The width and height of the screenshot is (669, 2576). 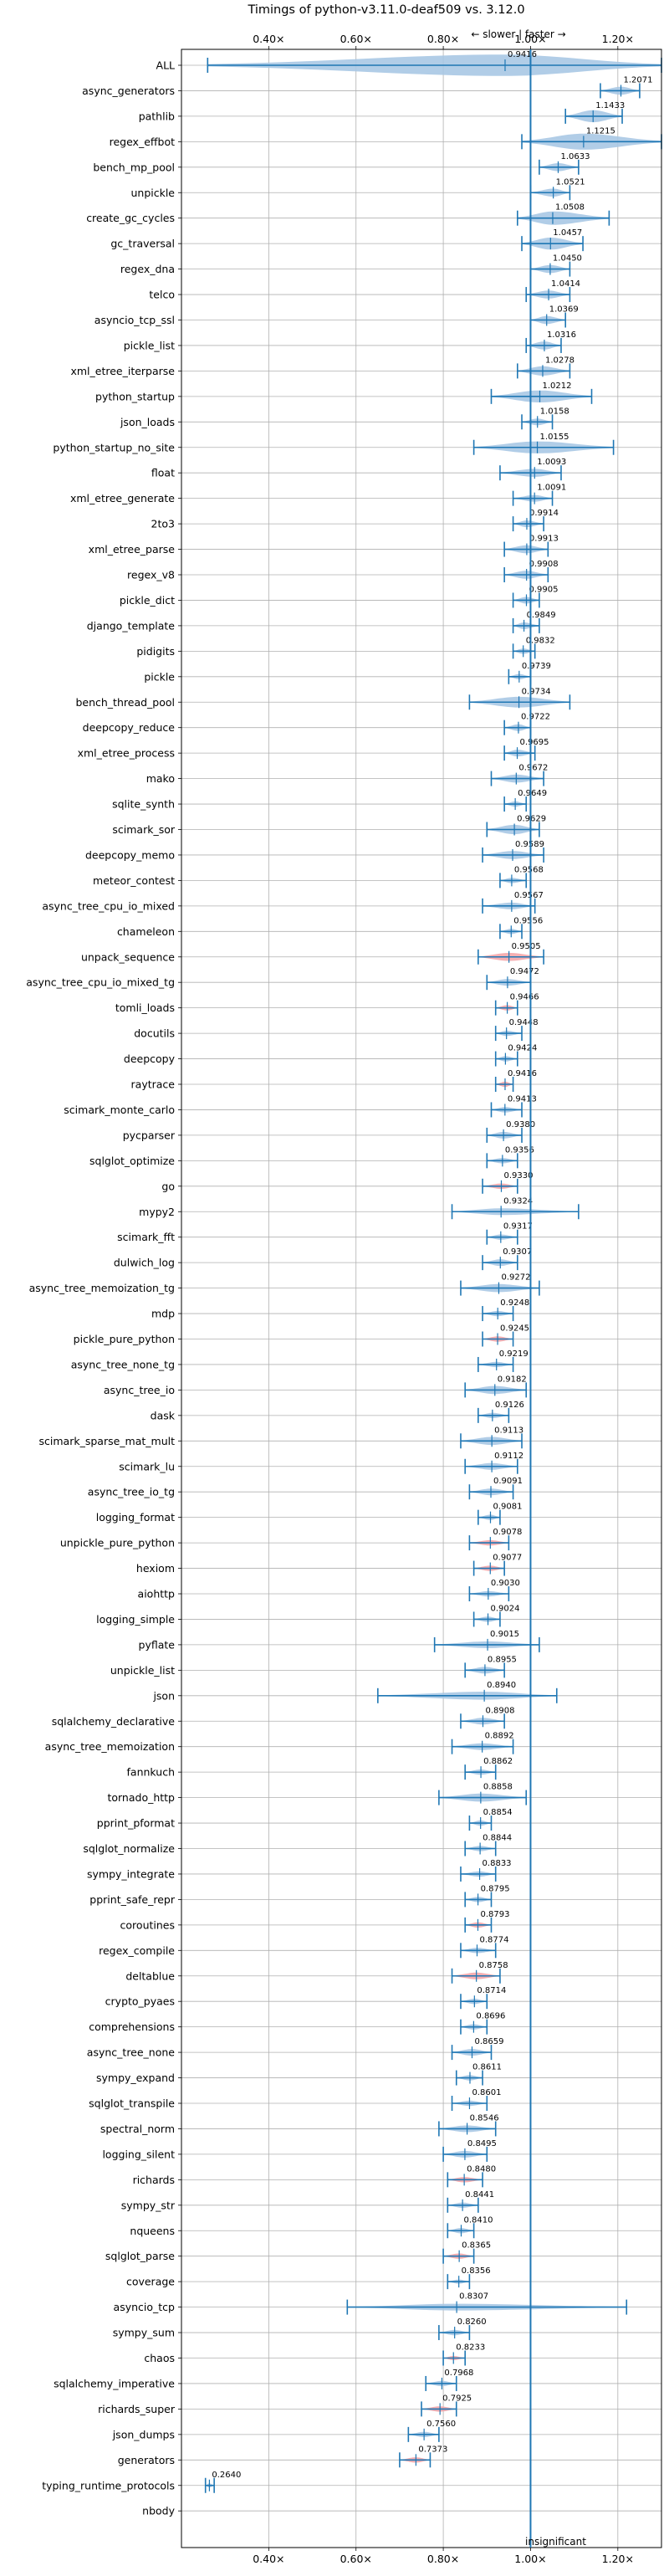 I want to click on benchmark-label: unpack_sequence, so click(x=128, y=957).